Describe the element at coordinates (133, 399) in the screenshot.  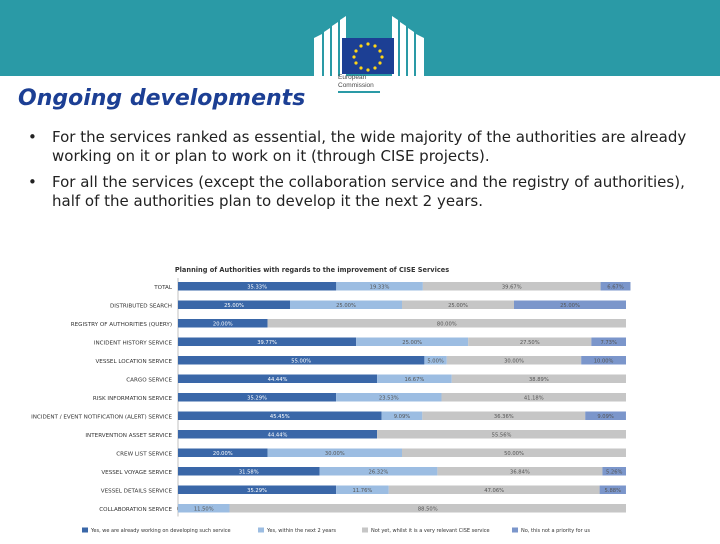
I see `category-label: RISK INFORMATION SERVICE` at that location.